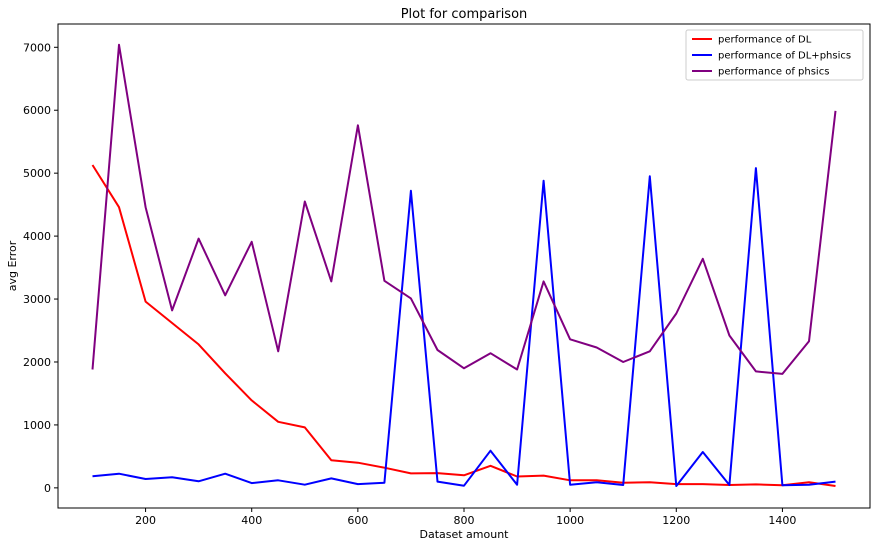 The height and width of the screenshot is (548, 872). What do you see at coordinates (37, 425) in the screenshot?
I see `y-tick-label: 1000` at bounding box center [37, 425].